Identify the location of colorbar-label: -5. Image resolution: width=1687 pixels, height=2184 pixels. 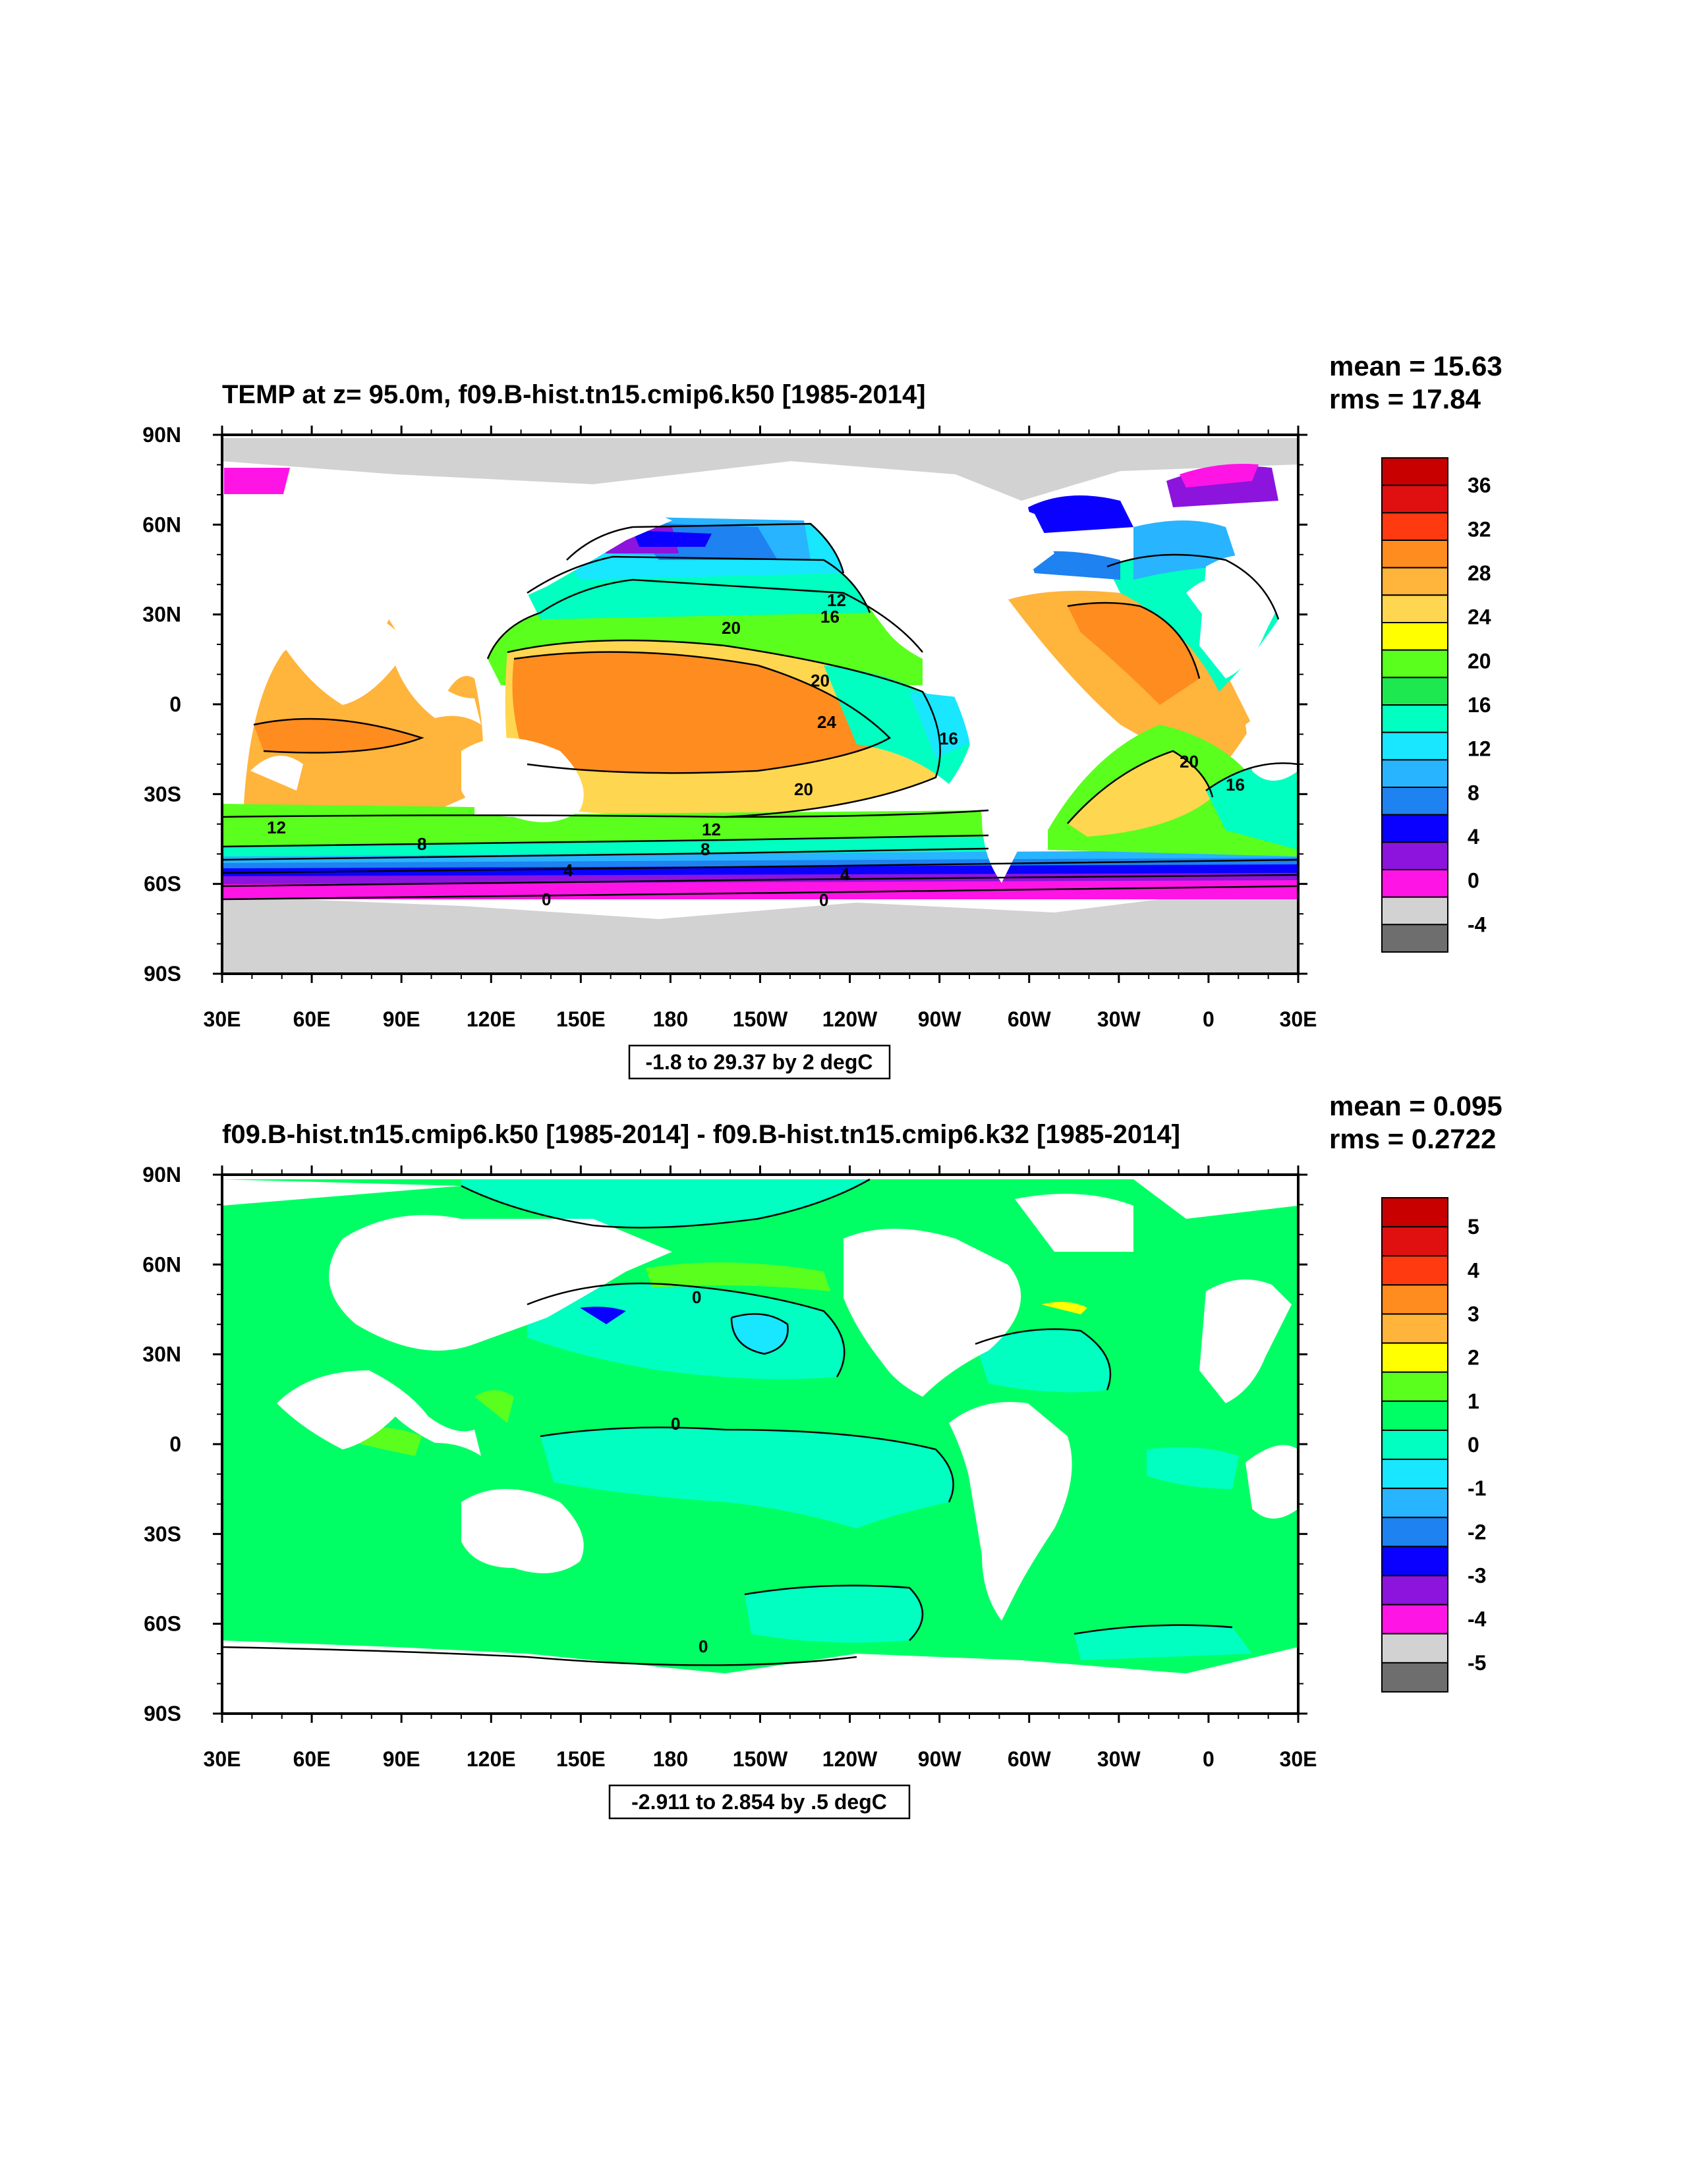
(1477, 1663).